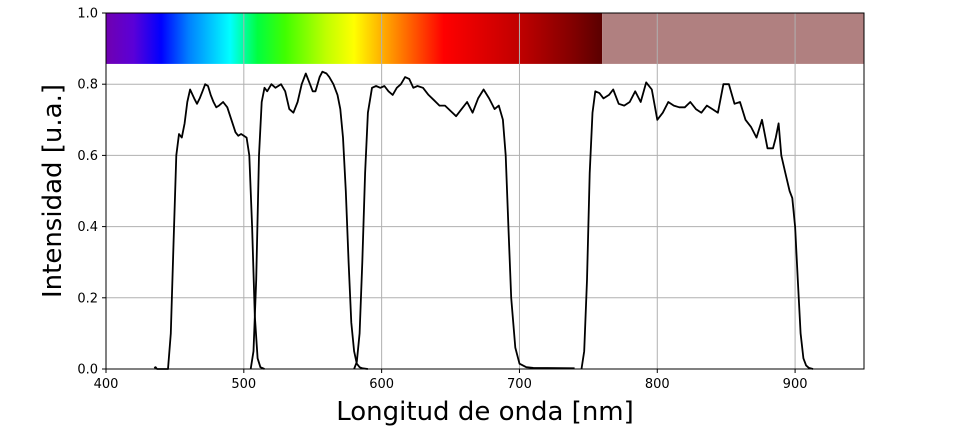  Describe the element at coordinates (87, 85) in the screenshot. I see `y-tick-label: 0.8` at that location.